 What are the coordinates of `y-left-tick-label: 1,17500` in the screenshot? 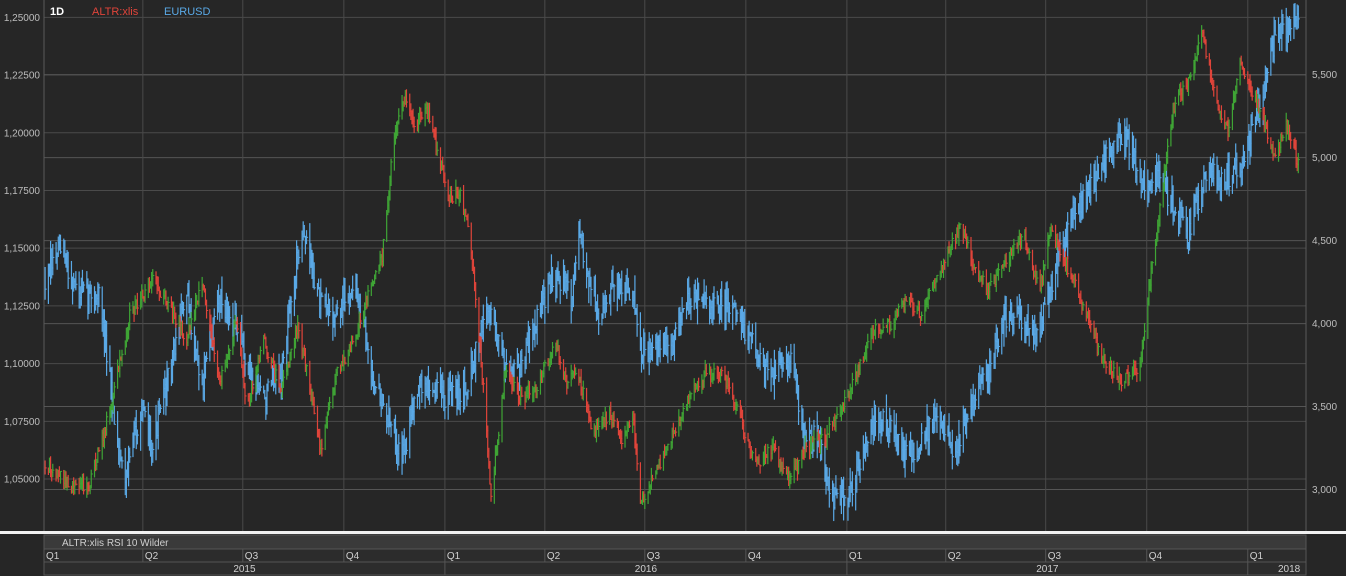 It's located at (22, 191).